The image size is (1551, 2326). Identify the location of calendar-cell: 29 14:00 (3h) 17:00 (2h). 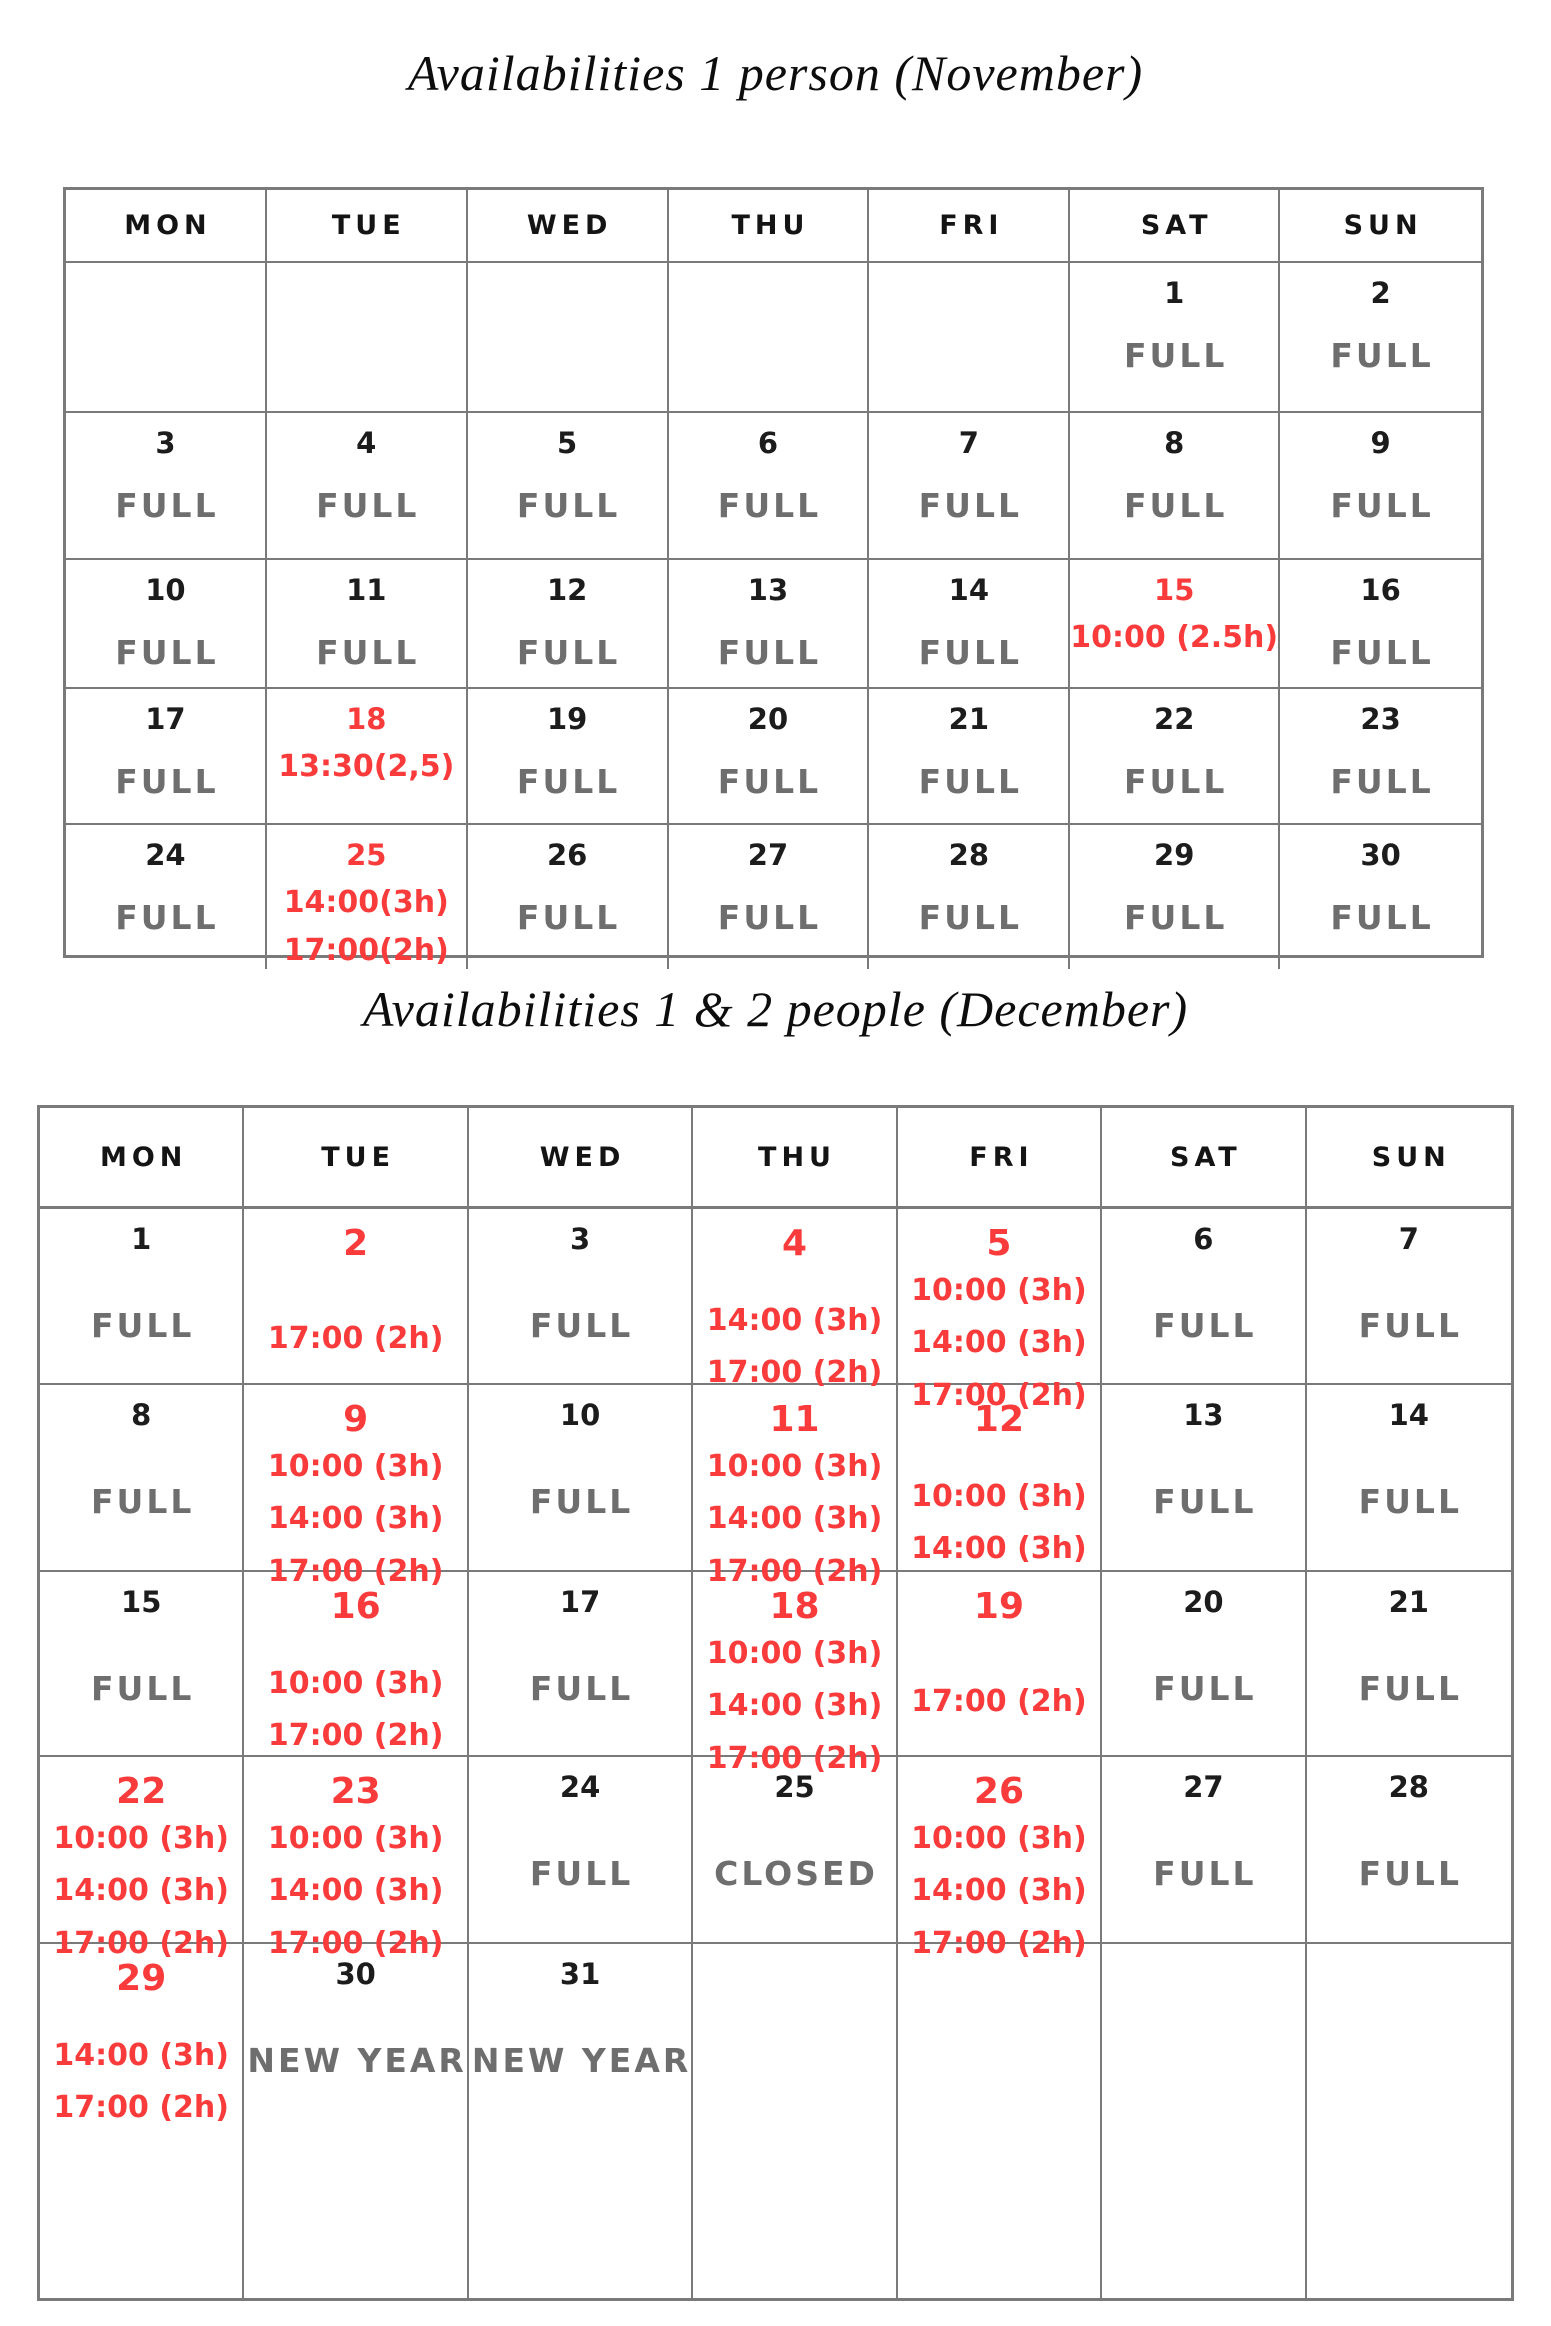
(142, 2121).